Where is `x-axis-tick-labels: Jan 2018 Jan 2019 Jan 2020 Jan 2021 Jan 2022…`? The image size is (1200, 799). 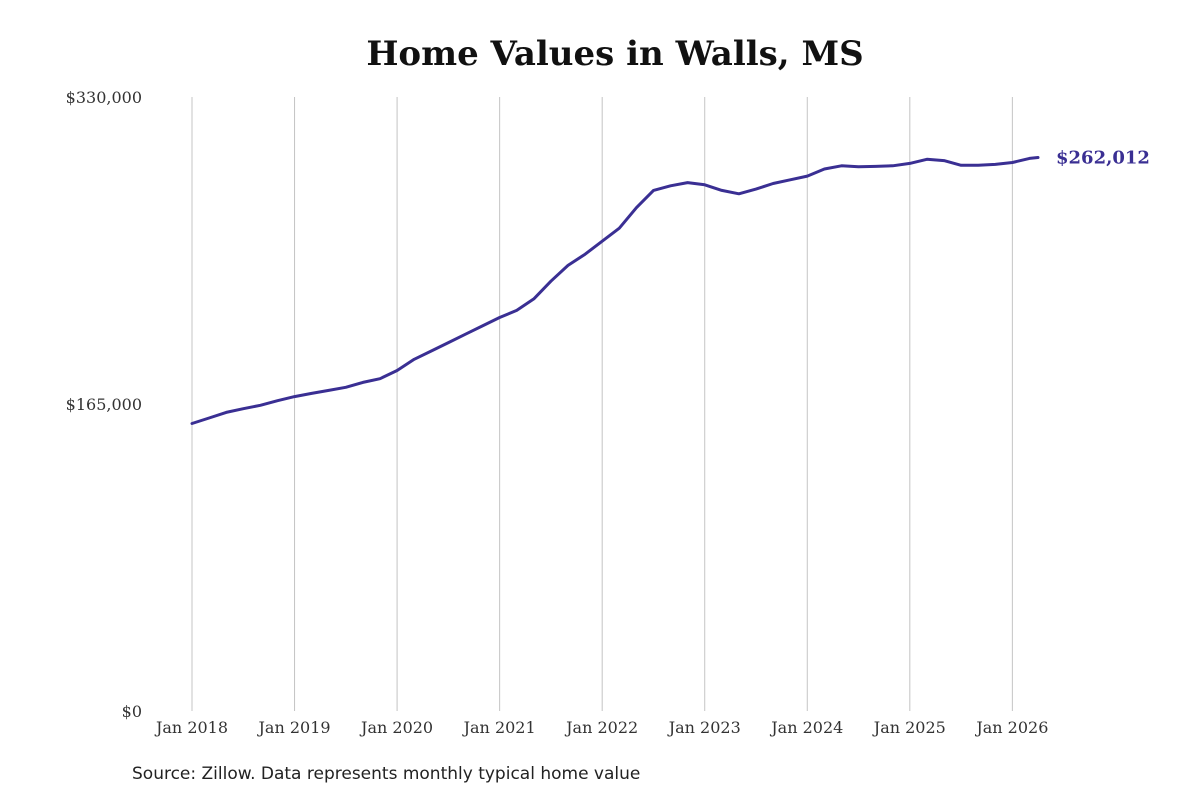 x-axis-tick-labels: Jan 2018 Jan 2019 Jan 2020 Jan 2021 Jan 2022… is located at coordinates (601, 727).